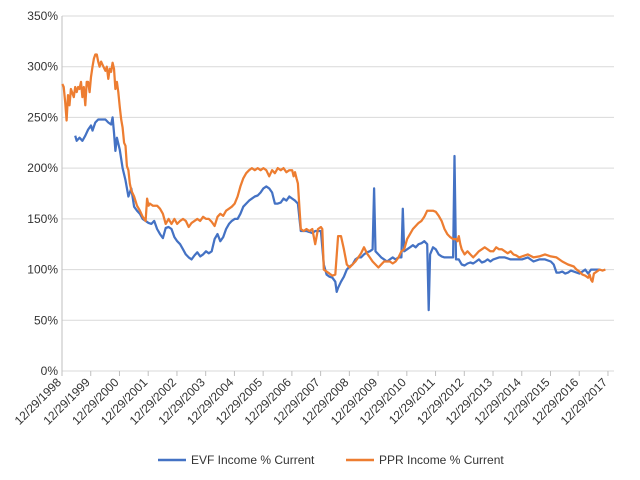 This screenshot has width=640, height=480. What do you see at coordinates (441, 460) in the screenshot?
I see `legend-label-ppr: PPR Income % Current` at bounding box center [441, 460].